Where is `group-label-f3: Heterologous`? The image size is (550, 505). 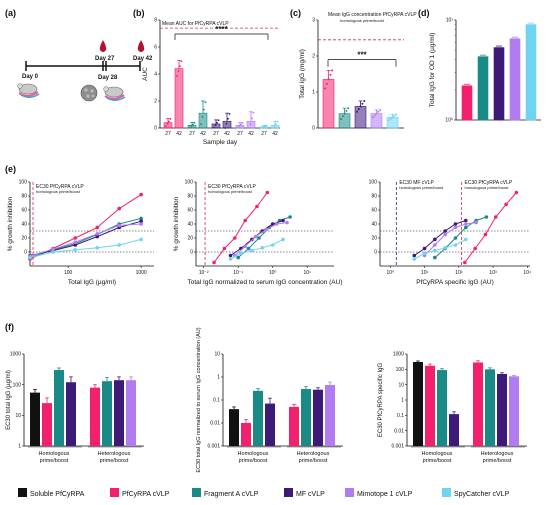
group-label-f3: Heterologous is located at coordinates (497, 454).